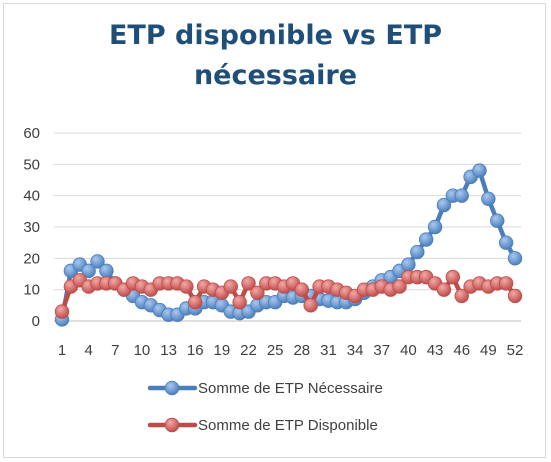 The height and width of the screenshot is (462, 551). What do you see at coordinates (195, 350) in the screenshot?
I see `x-tick-label: 16` at bounding box center [195, 350].